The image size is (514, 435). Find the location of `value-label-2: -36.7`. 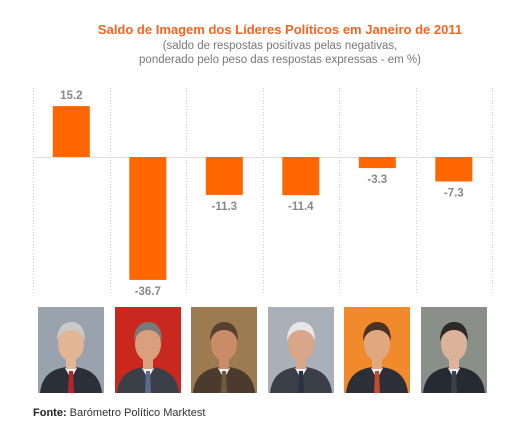

value-label-2: -36.7 is located at coordinates (148, 292).